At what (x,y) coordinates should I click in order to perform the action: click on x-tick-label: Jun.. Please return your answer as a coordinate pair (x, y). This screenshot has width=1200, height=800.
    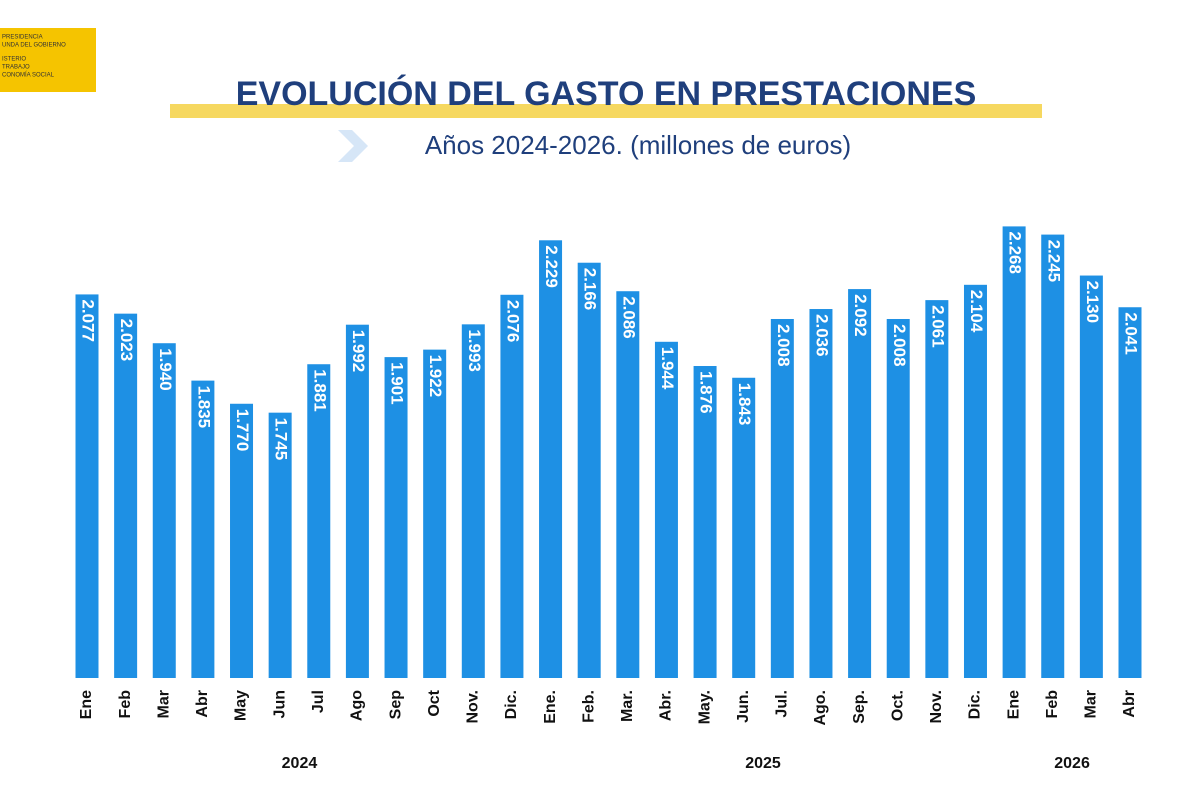
    Looking at the image, I should click on (743, 706).